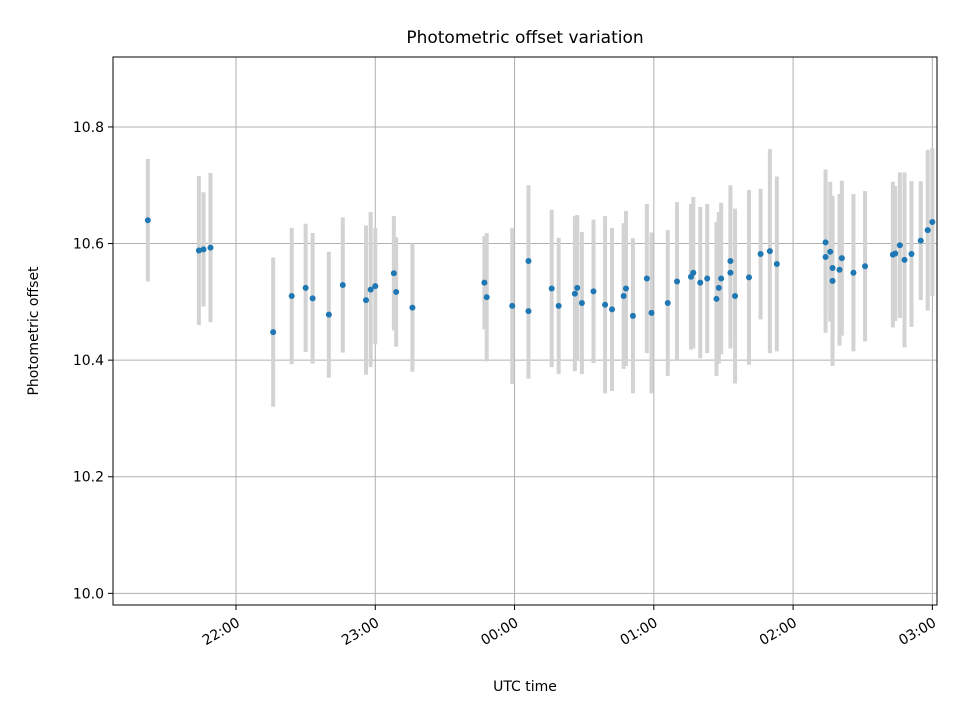 This screenshot has width=960, height=720. I want to click on y-tick-label: 10.6, so click(88, 245).